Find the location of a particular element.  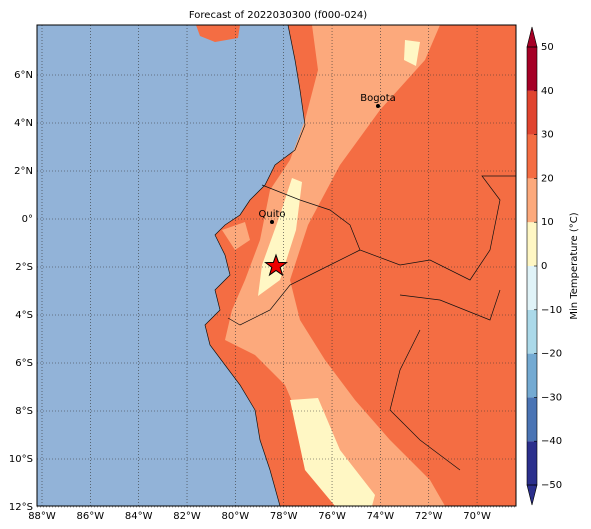

city-label: Quito is located at coordinates (271, 214).